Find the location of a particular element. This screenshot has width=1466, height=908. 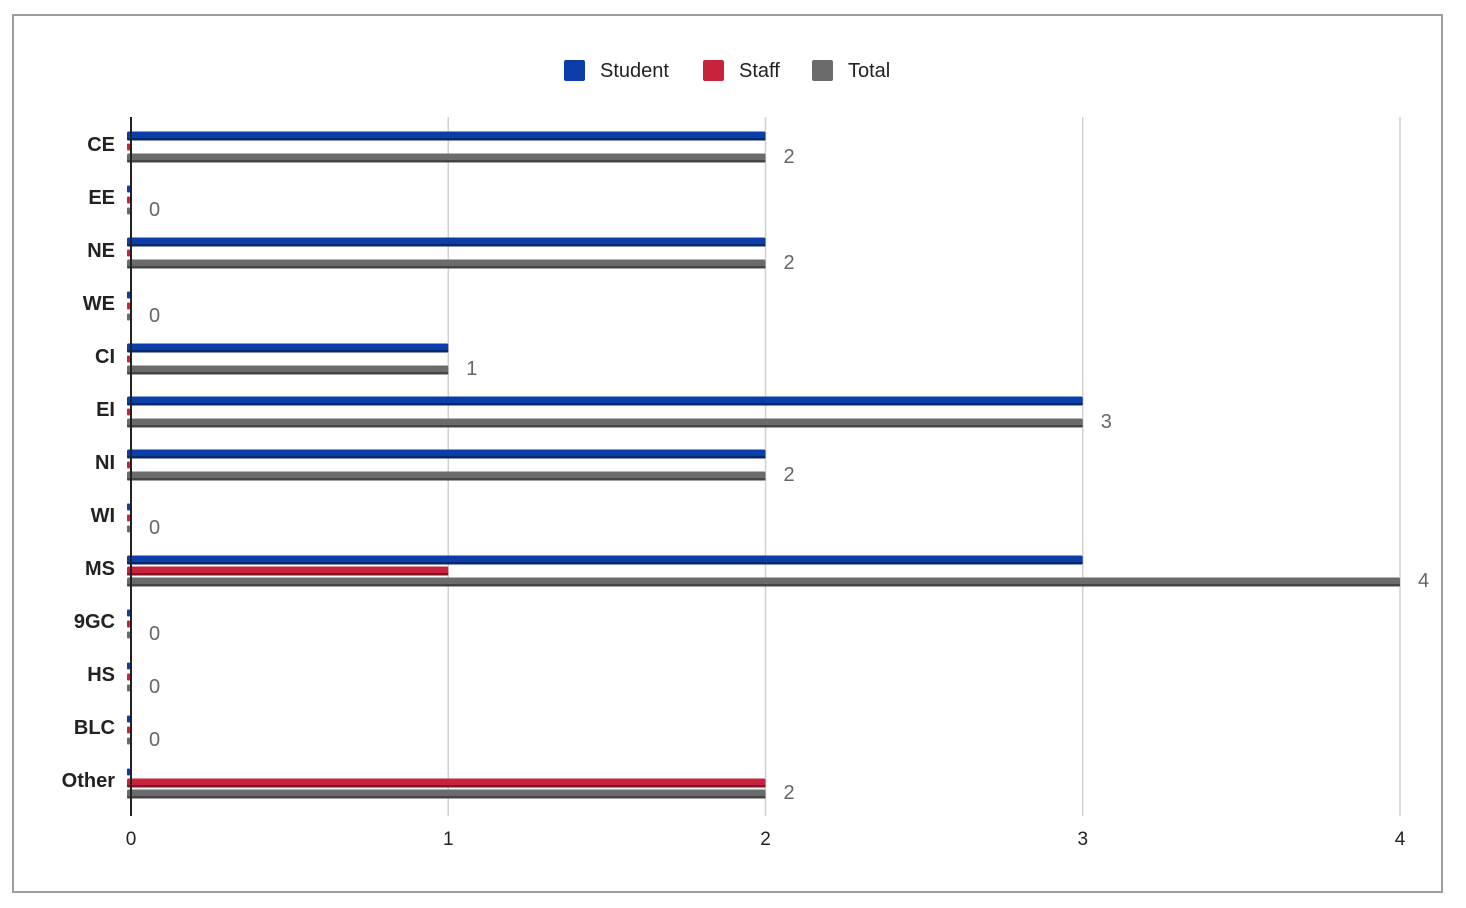

legend-label: Student is located at coordinates (634, 71).